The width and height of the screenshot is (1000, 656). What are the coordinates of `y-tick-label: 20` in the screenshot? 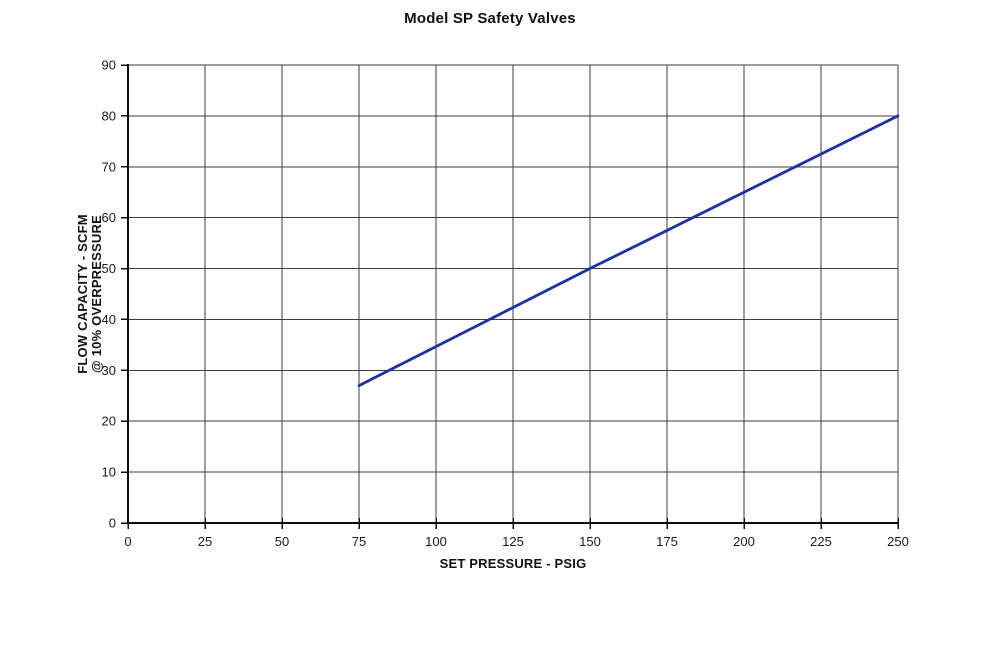 It's located at (109, 421).